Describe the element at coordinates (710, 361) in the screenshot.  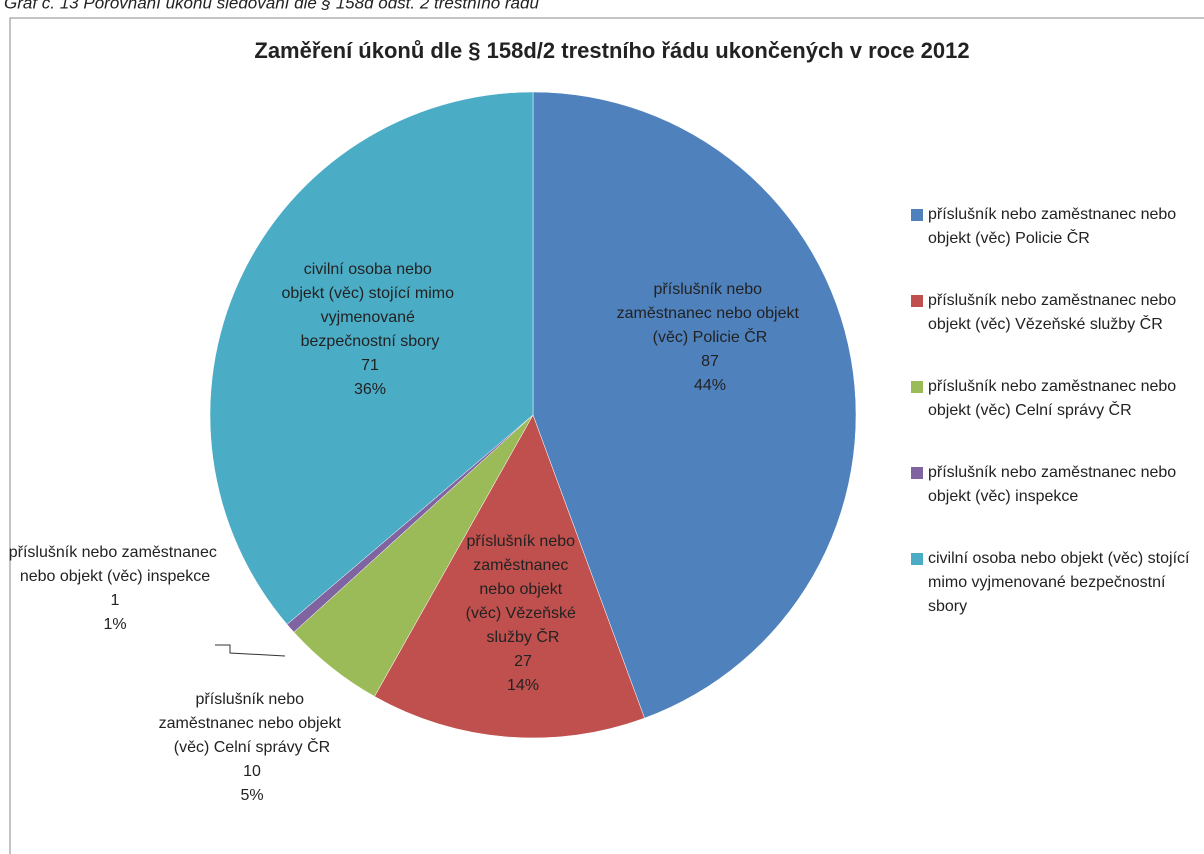
I see `slice-value: 87` at that location.